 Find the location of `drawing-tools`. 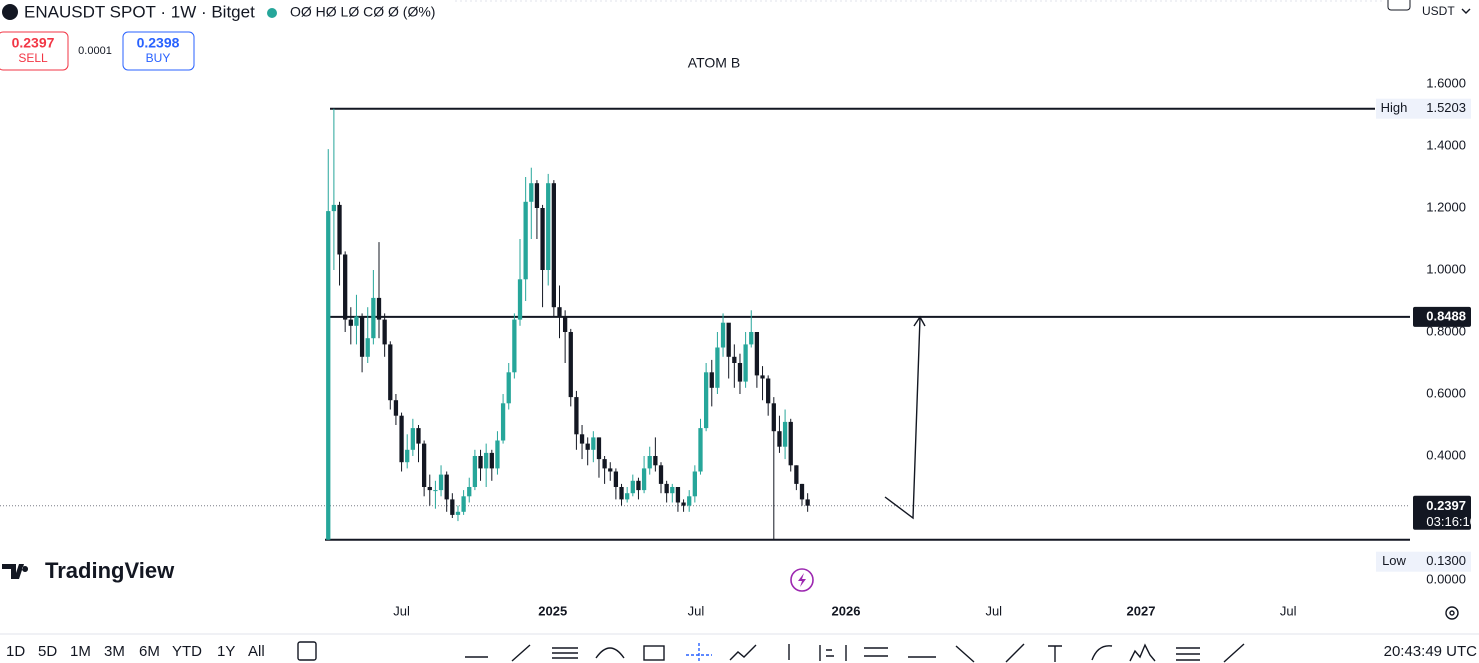

drawing-tools is located at coordinates (855, 653).